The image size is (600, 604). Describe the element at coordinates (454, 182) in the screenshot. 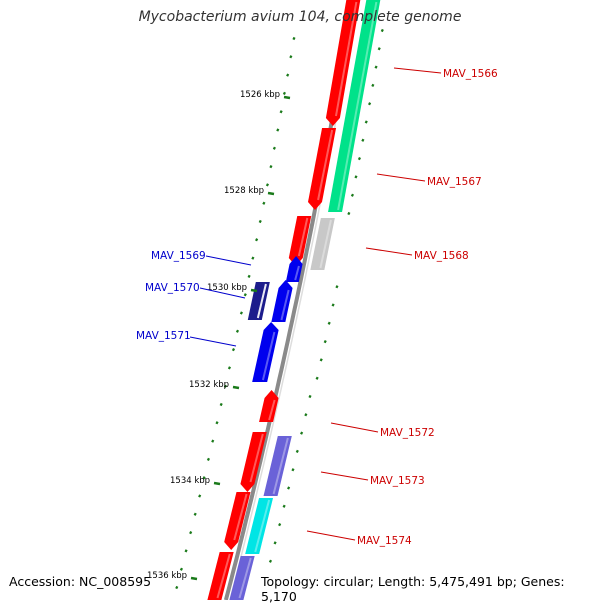

I see `gene-label: MAV_1567` at that location.